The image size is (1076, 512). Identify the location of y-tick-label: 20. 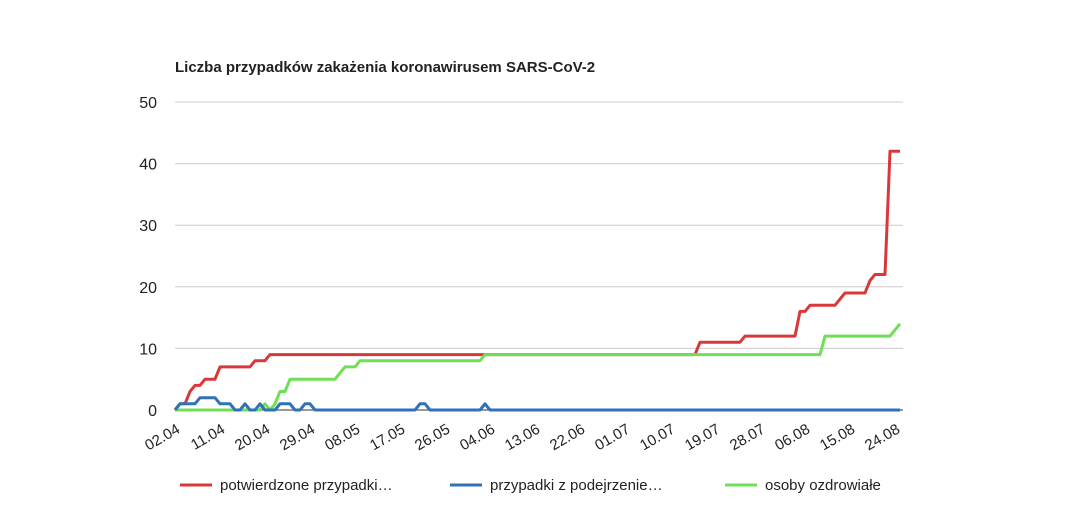
(148, 288).